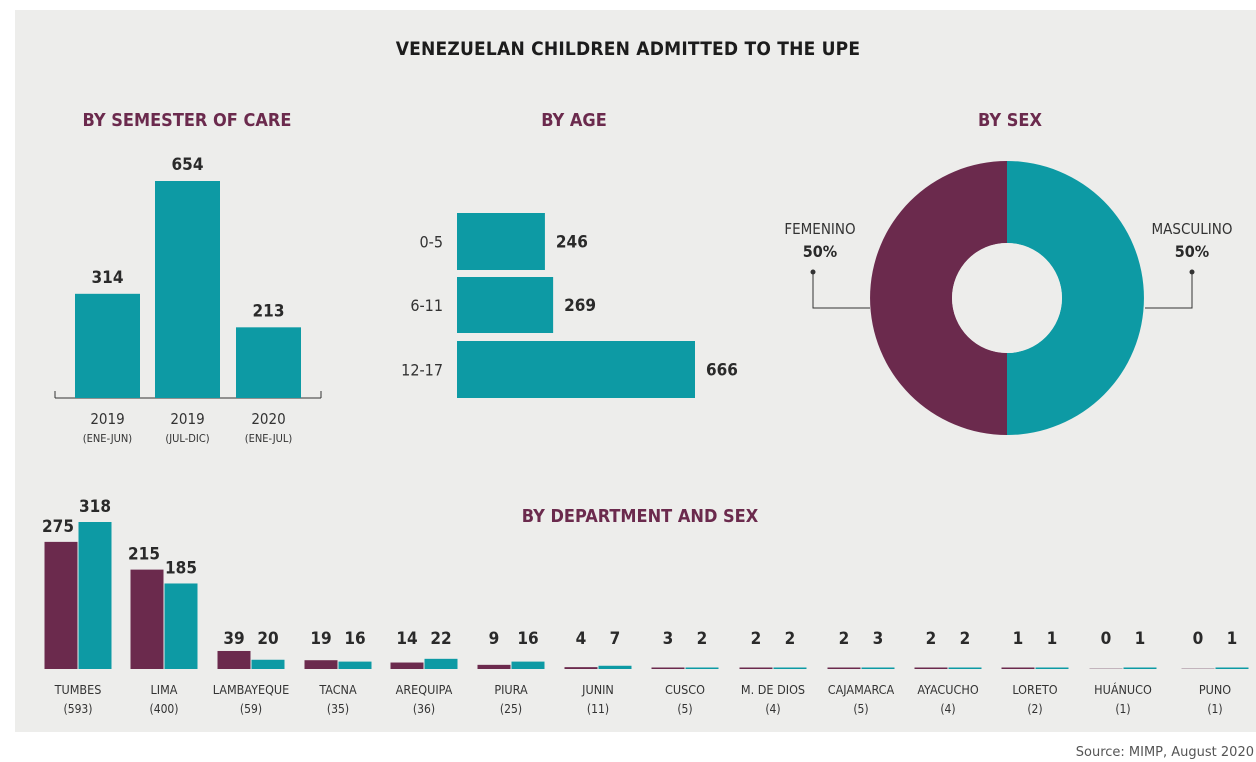 The image size is (1256, 762). Describe the element at coordinates (431, 242) in the screenshot. I see `age-tick-label: 0-5` at that location.